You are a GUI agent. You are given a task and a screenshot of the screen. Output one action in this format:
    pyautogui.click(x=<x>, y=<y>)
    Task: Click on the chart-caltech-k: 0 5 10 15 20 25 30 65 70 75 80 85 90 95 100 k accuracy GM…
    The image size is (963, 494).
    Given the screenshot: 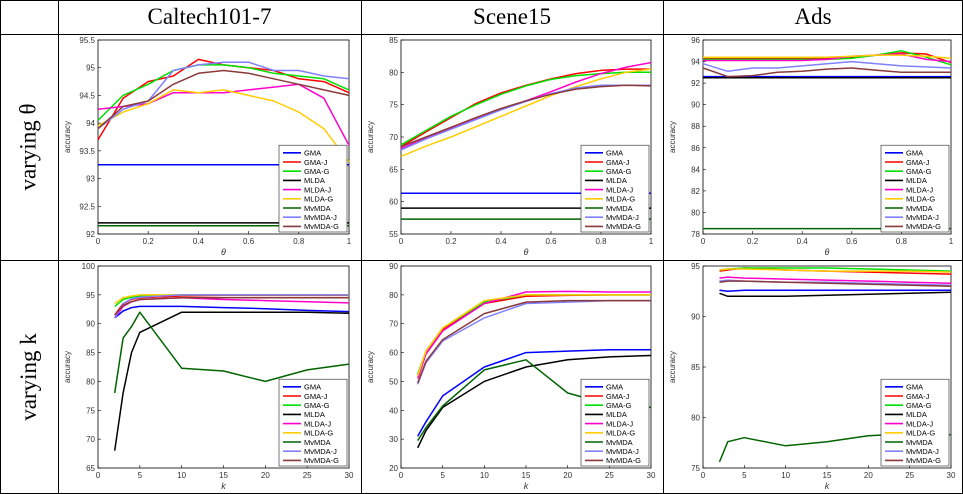 What is the action you would take?
    pyautogui.click(x=209, y=377)
    